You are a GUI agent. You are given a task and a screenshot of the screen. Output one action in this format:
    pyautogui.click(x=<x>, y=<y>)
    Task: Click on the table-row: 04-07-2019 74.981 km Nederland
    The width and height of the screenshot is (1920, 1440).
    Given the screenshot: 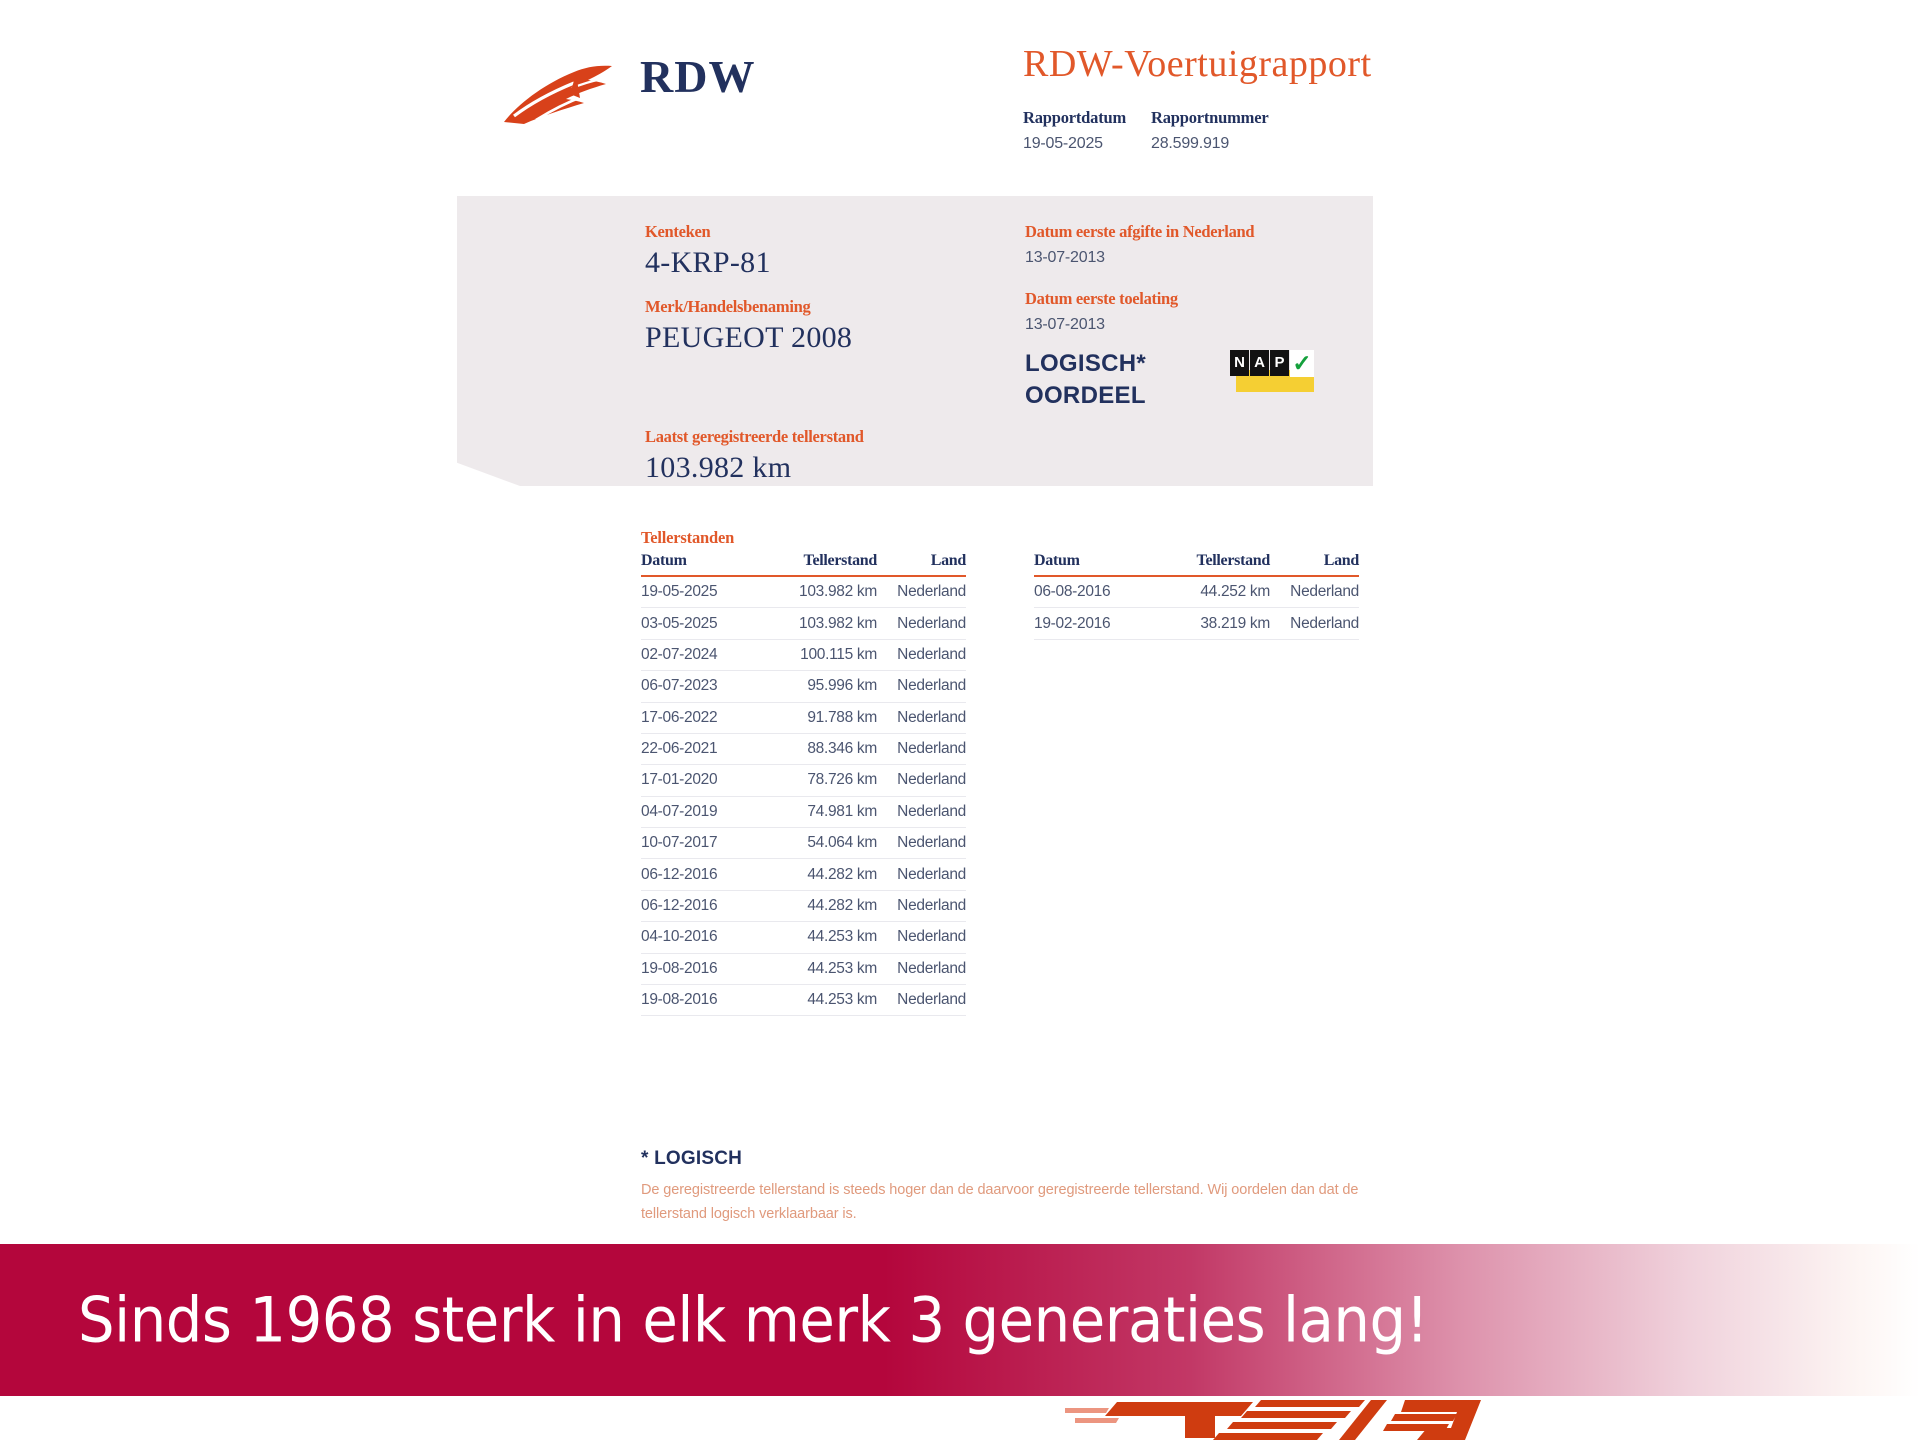 What is the action you would take?
    pyautogui.click(x=803, y=812)
    